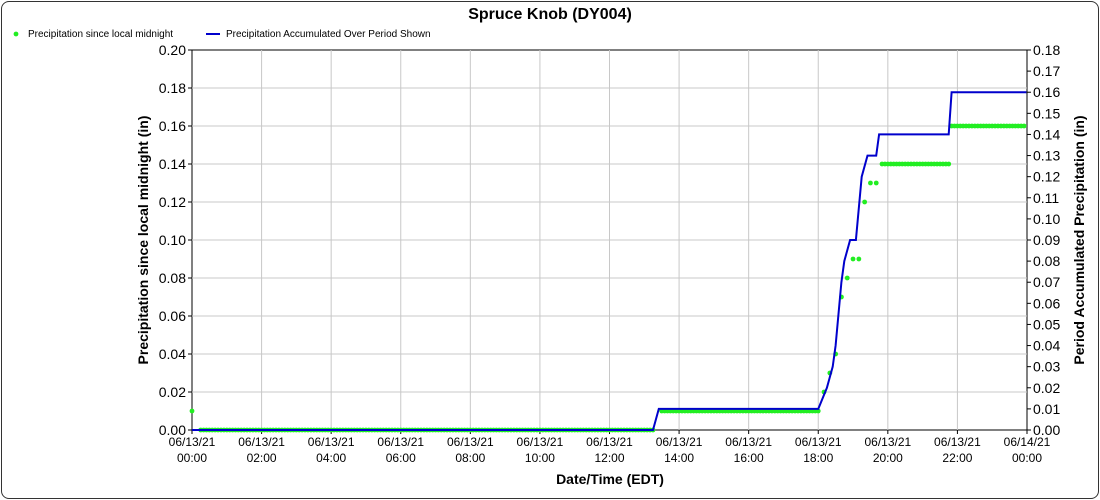 This screenshot has height=500, width=1100. I want to click on y2-axis-label: Period Accumulated Precipitation (in), so click(1079, 239).